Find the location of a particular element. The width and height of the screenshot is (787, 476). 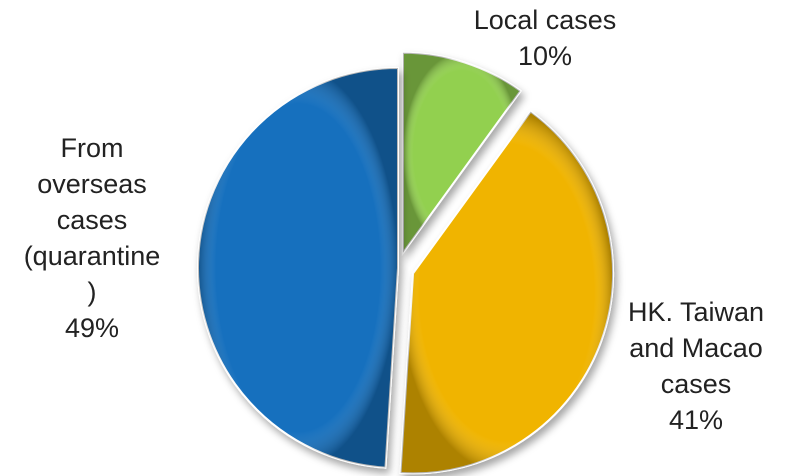

slice-name-line-4: (quarantine is located at coordinates (92, 256).